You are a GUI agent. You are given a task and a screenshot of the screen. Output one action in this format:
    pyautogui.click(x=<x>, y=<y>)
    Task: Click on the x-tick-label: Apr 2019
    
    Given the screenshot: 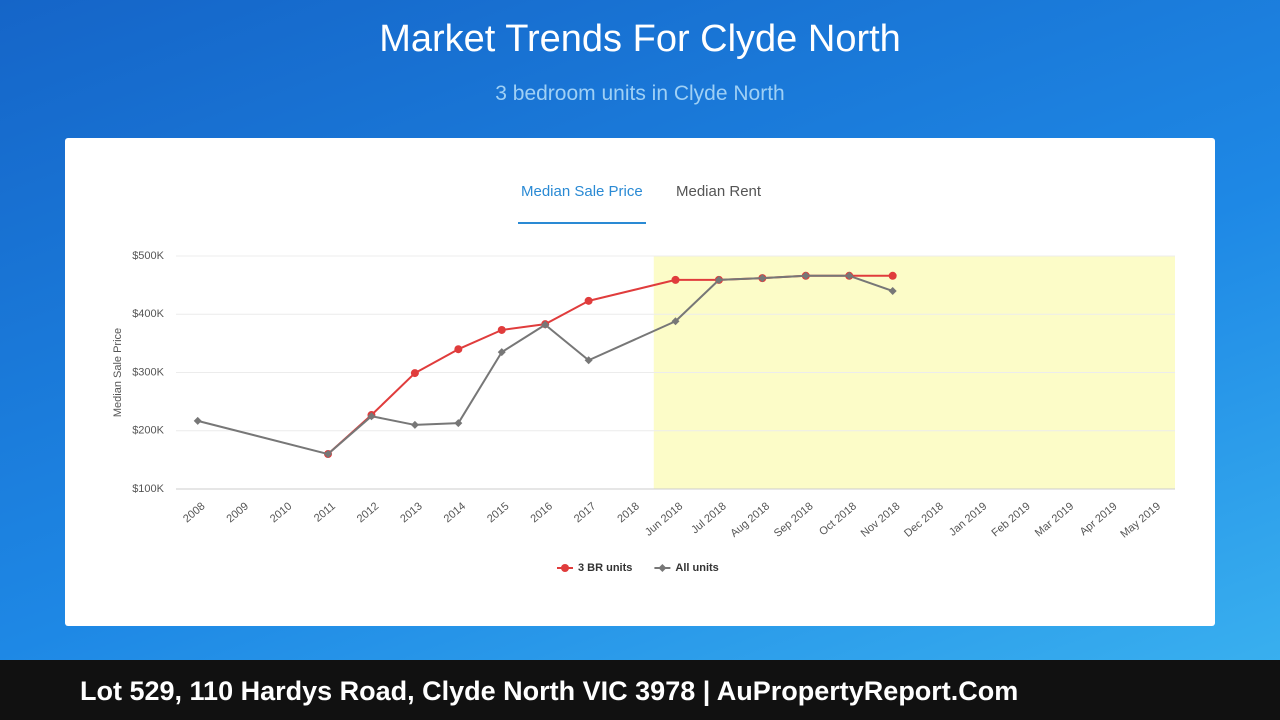 What is the action you would take?
    pyautogui.click(x=1099, y=519)
    